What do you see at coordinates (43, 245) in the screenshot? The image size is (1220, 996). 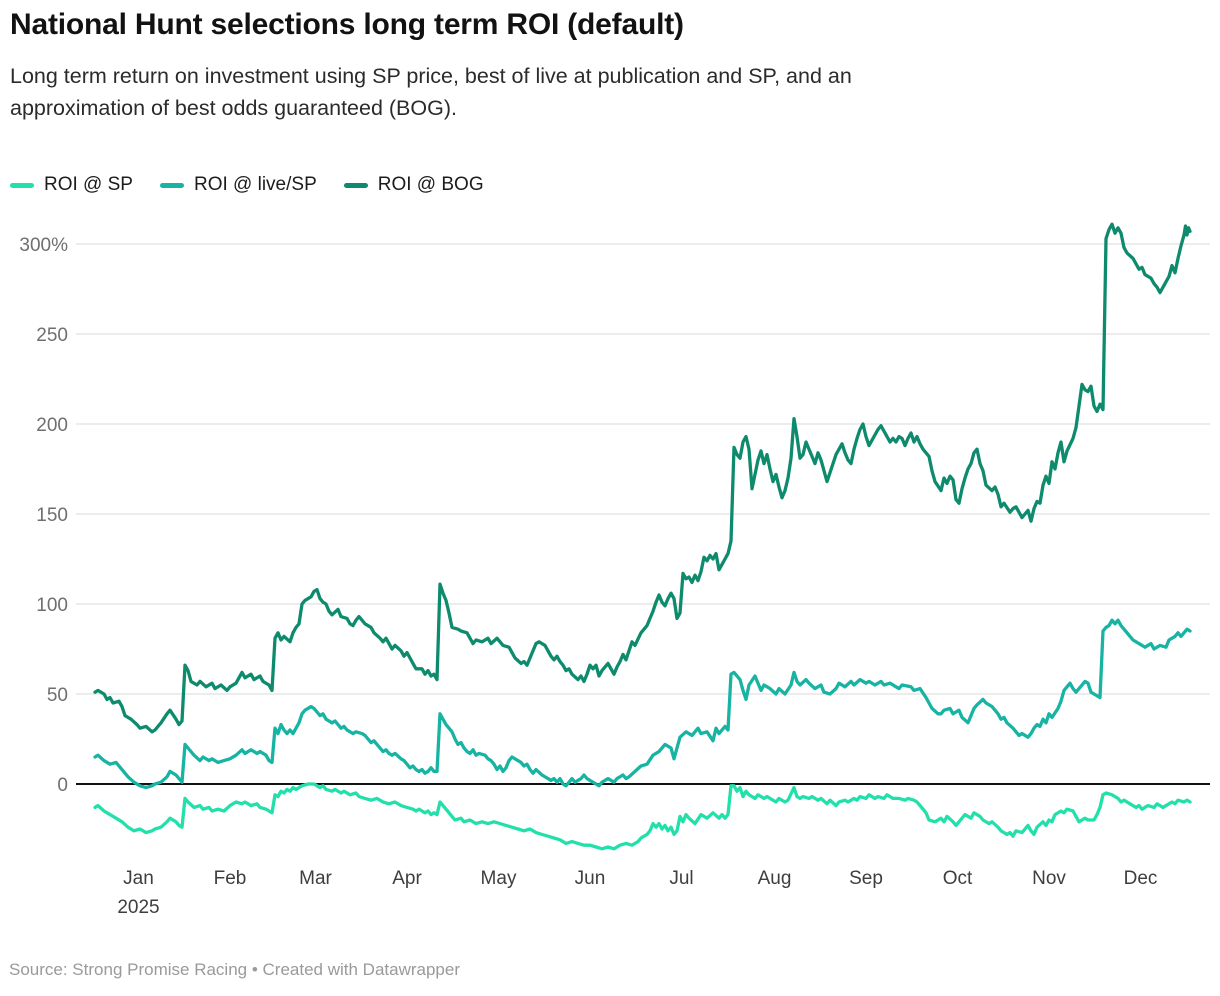 I see `y-axis-tick-300: 300%` at bounding box center [43, 245].